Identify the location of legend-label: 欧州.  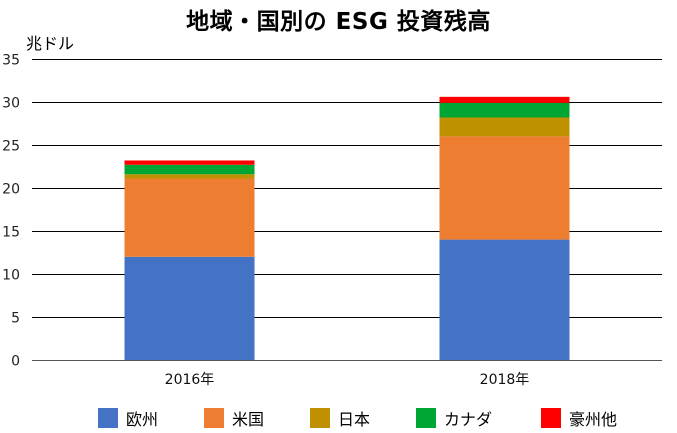
(142, 419).